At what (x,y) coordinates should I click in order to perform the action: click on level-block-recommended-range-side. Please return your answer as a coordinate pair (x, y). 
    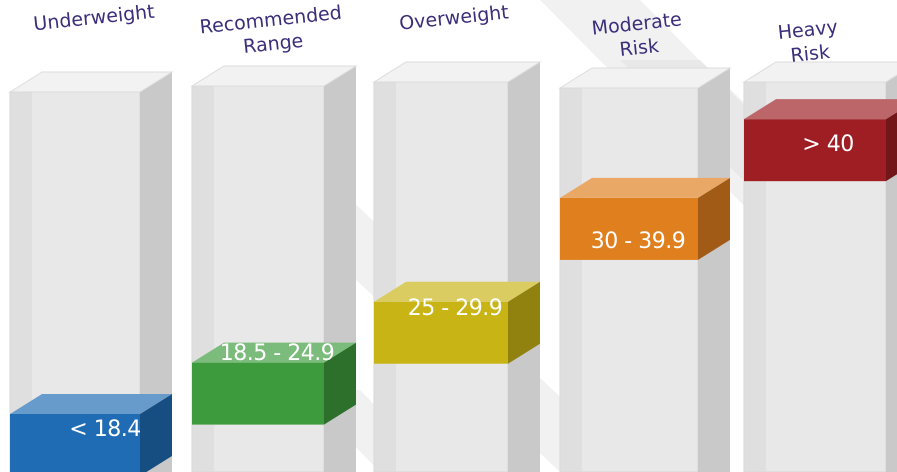
    Looking at the image, I should click on (340, 383).